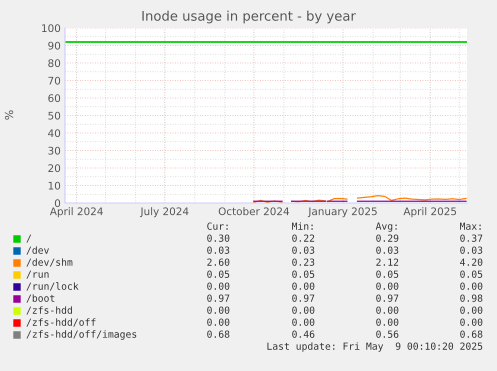 The width and height of the screenshot is (497, 371). What do you see at coordinates (40, 298) in the screenshot?
I see `legend-label: /boot` at bounding box center [40, 298].